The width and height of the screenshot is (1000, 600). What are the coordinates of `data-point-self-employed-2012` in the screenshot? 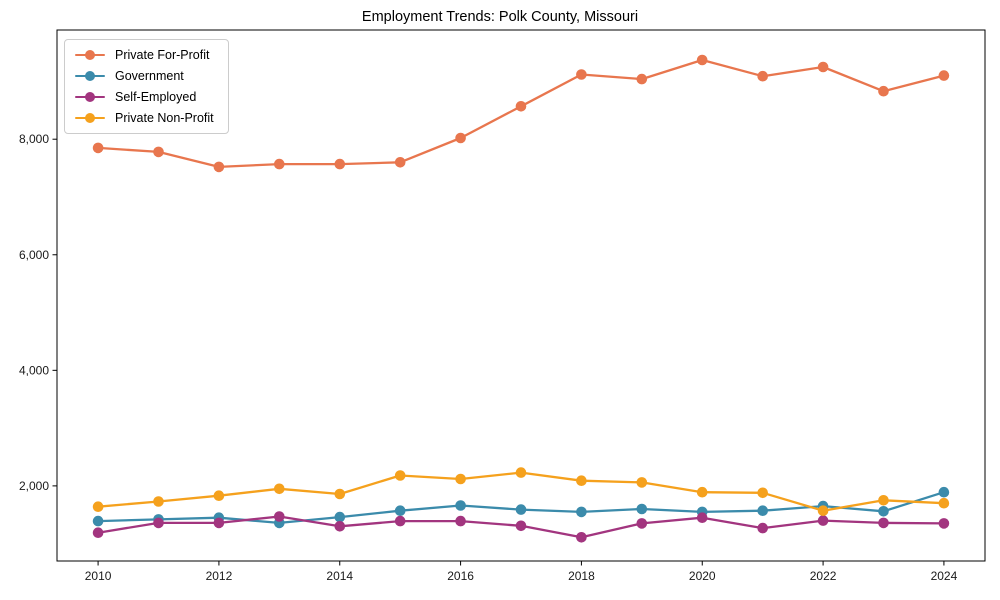 It's located at (219, 523).